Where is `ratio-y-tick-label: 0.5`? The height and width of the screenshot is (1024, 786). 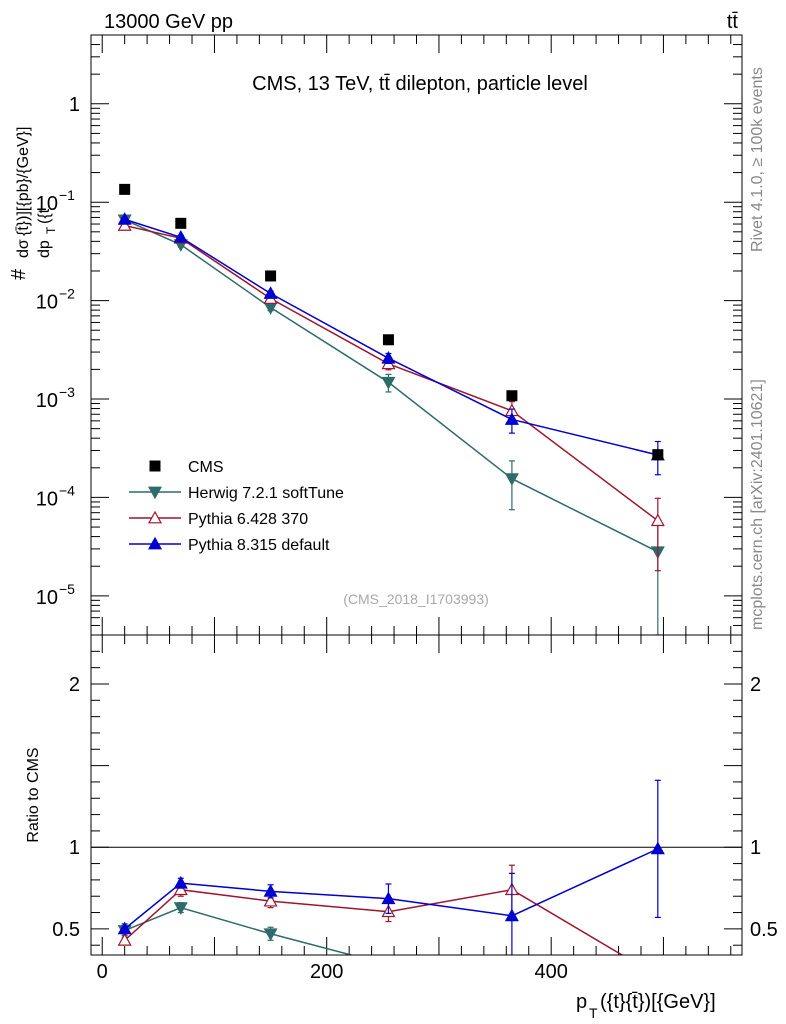
ratio-y-tick-label: 0.5 is located at coordinates (66, 930).